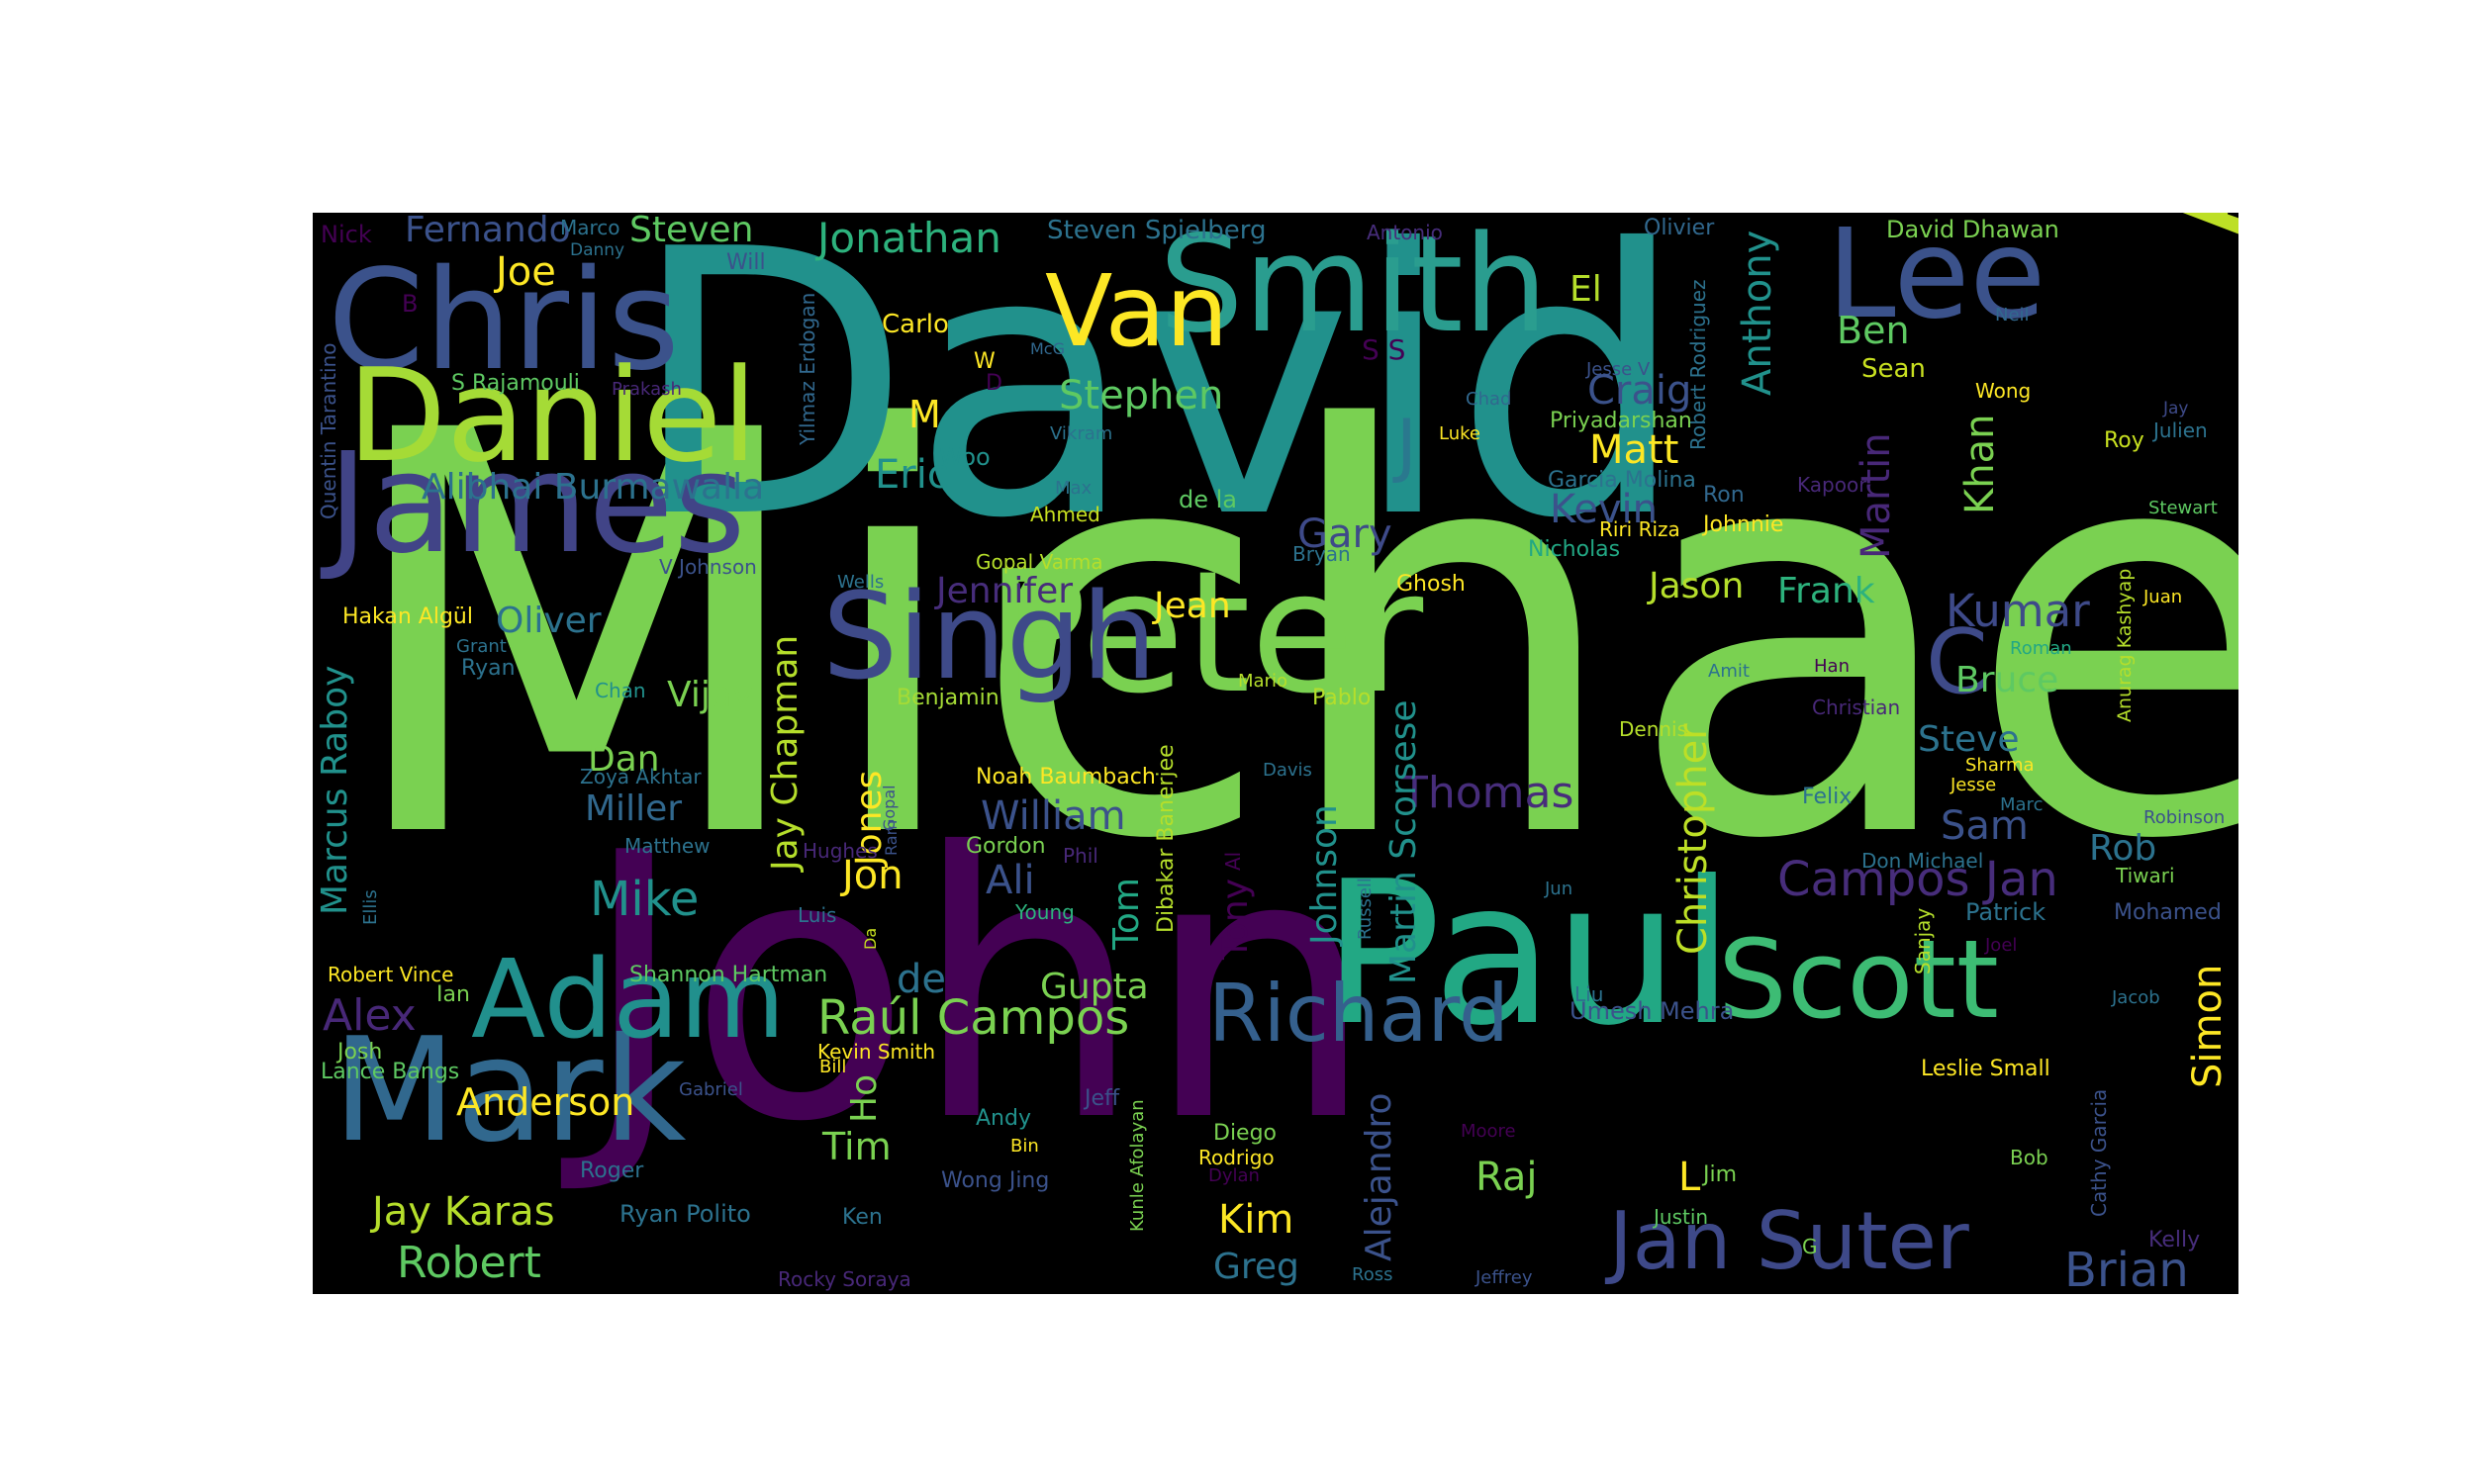 Image resolution: width=2474 pixels, height=1484 pixels. Describe the element at coordinates (370, 1015) in the screenshot. I see `word-alex: Alex` at that location.